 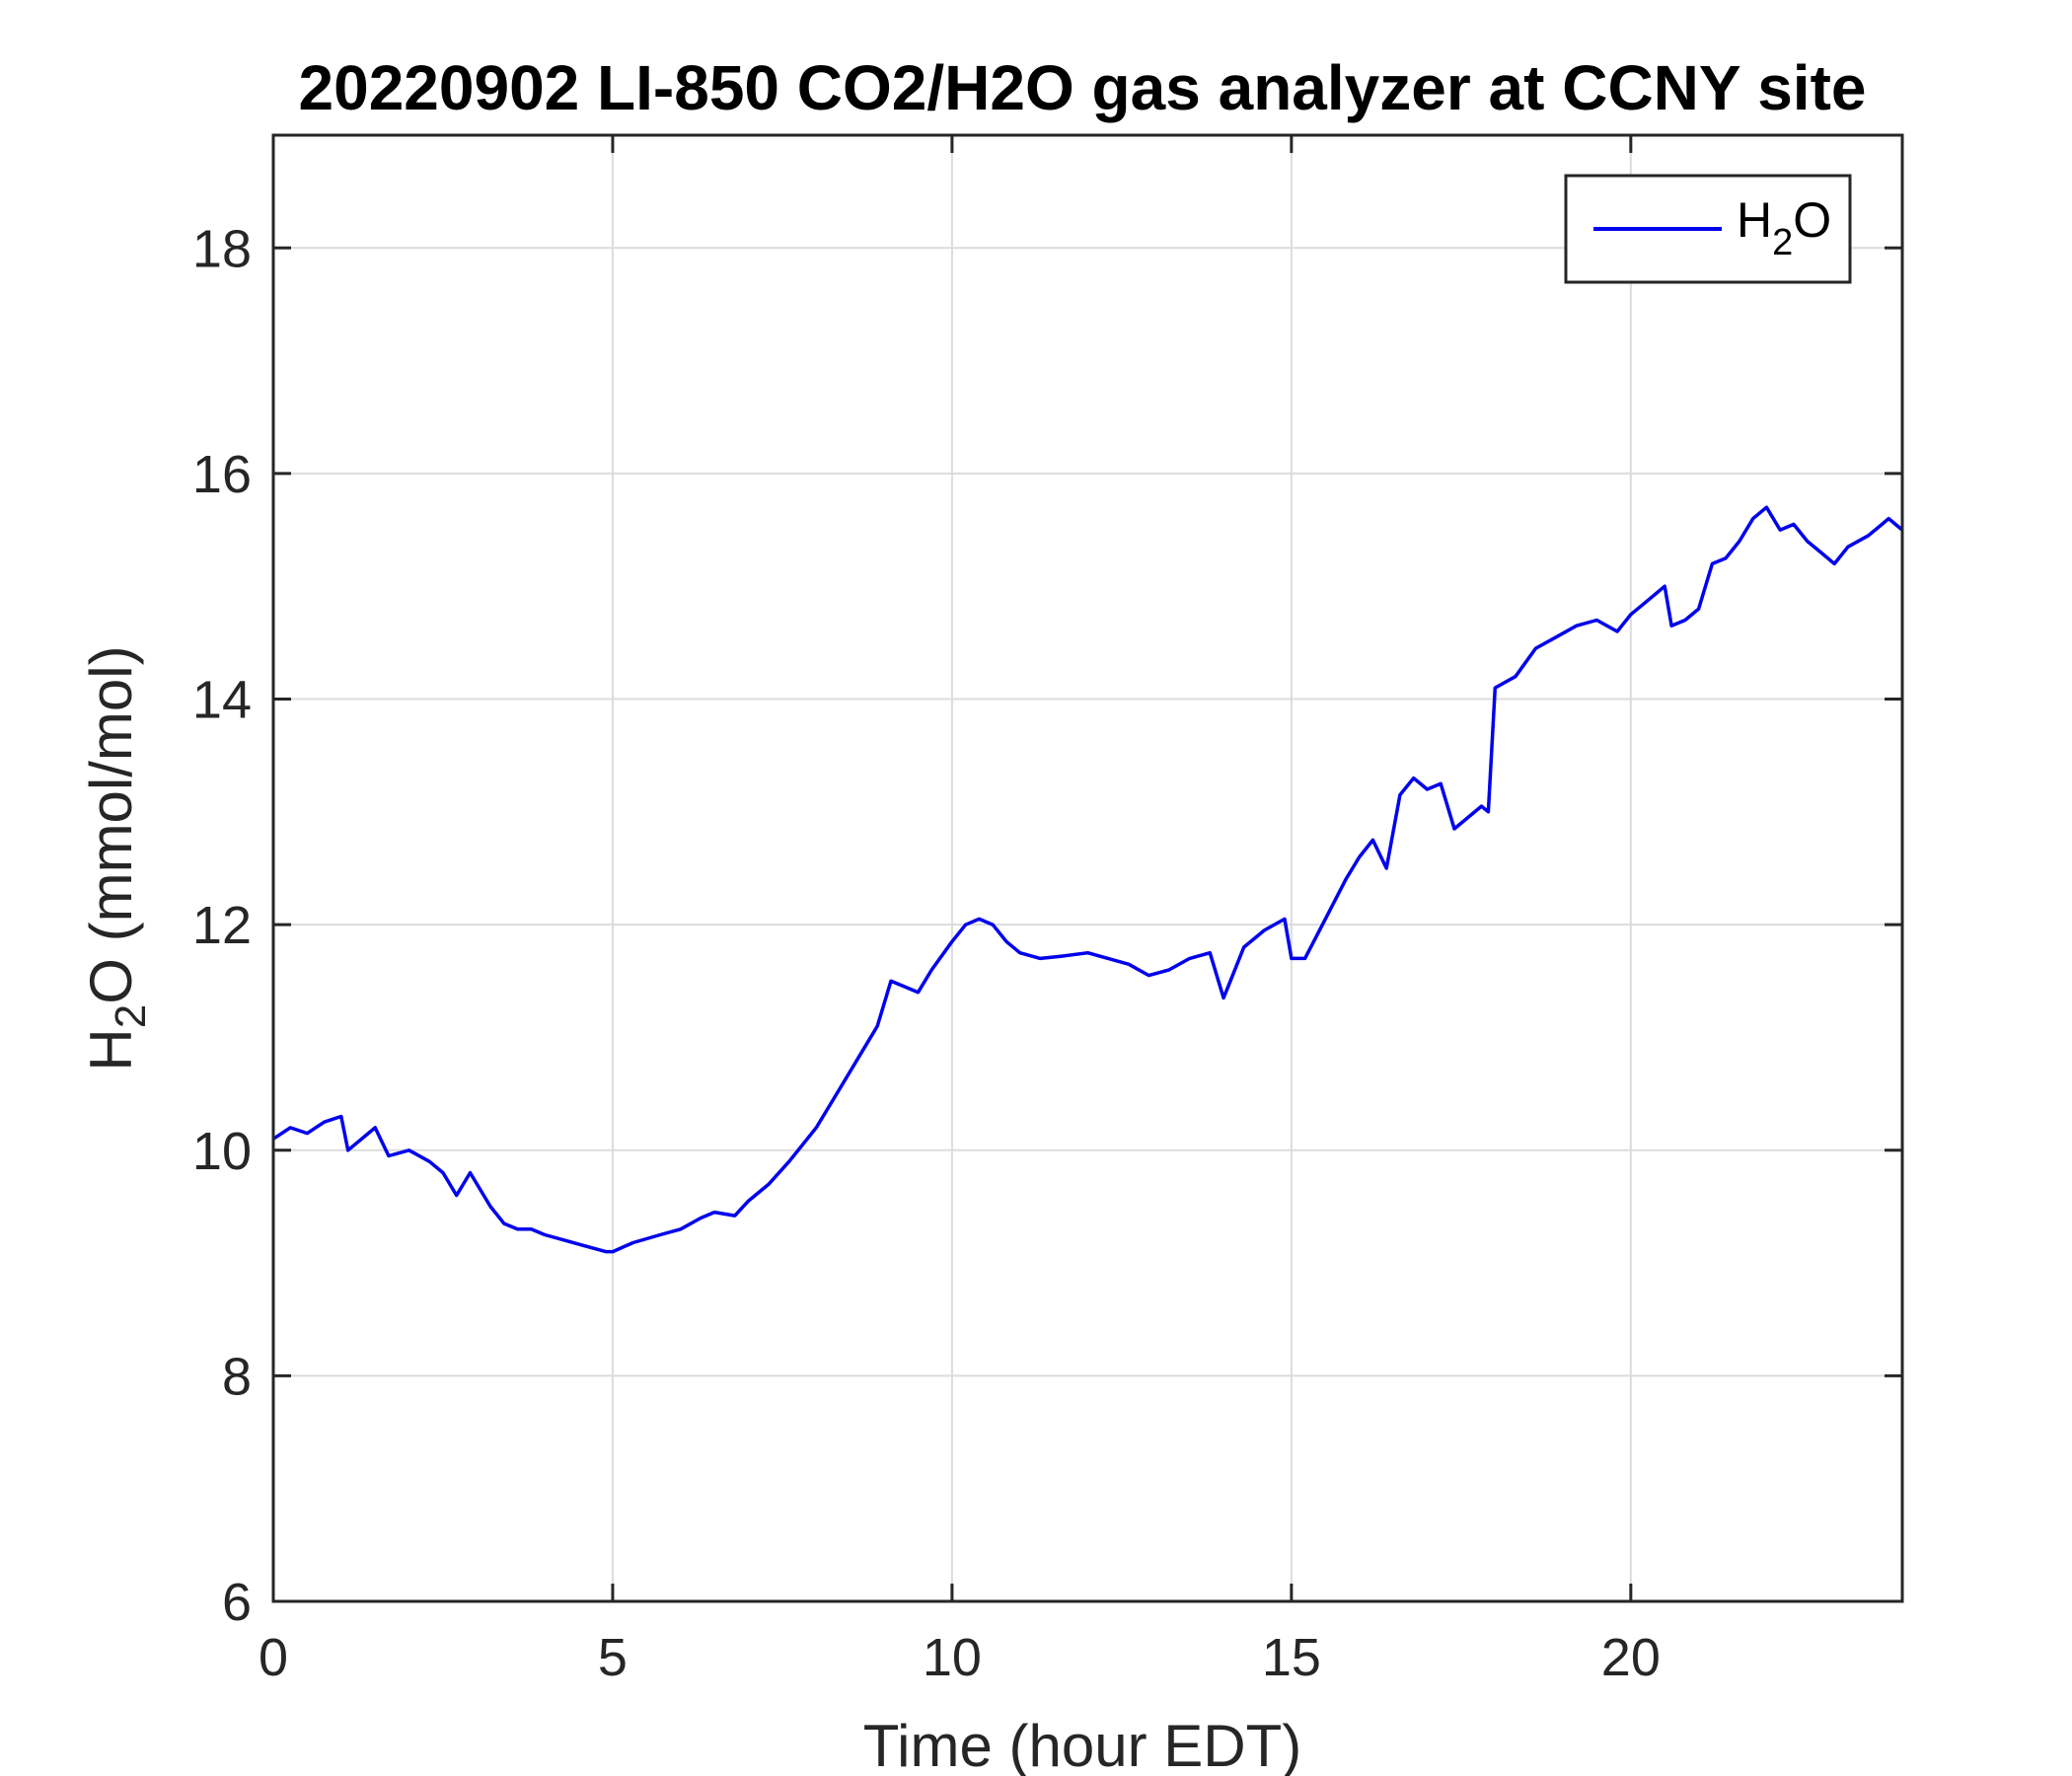 I want to click on y-tick-label: 10, so click(x=222, y=1151).